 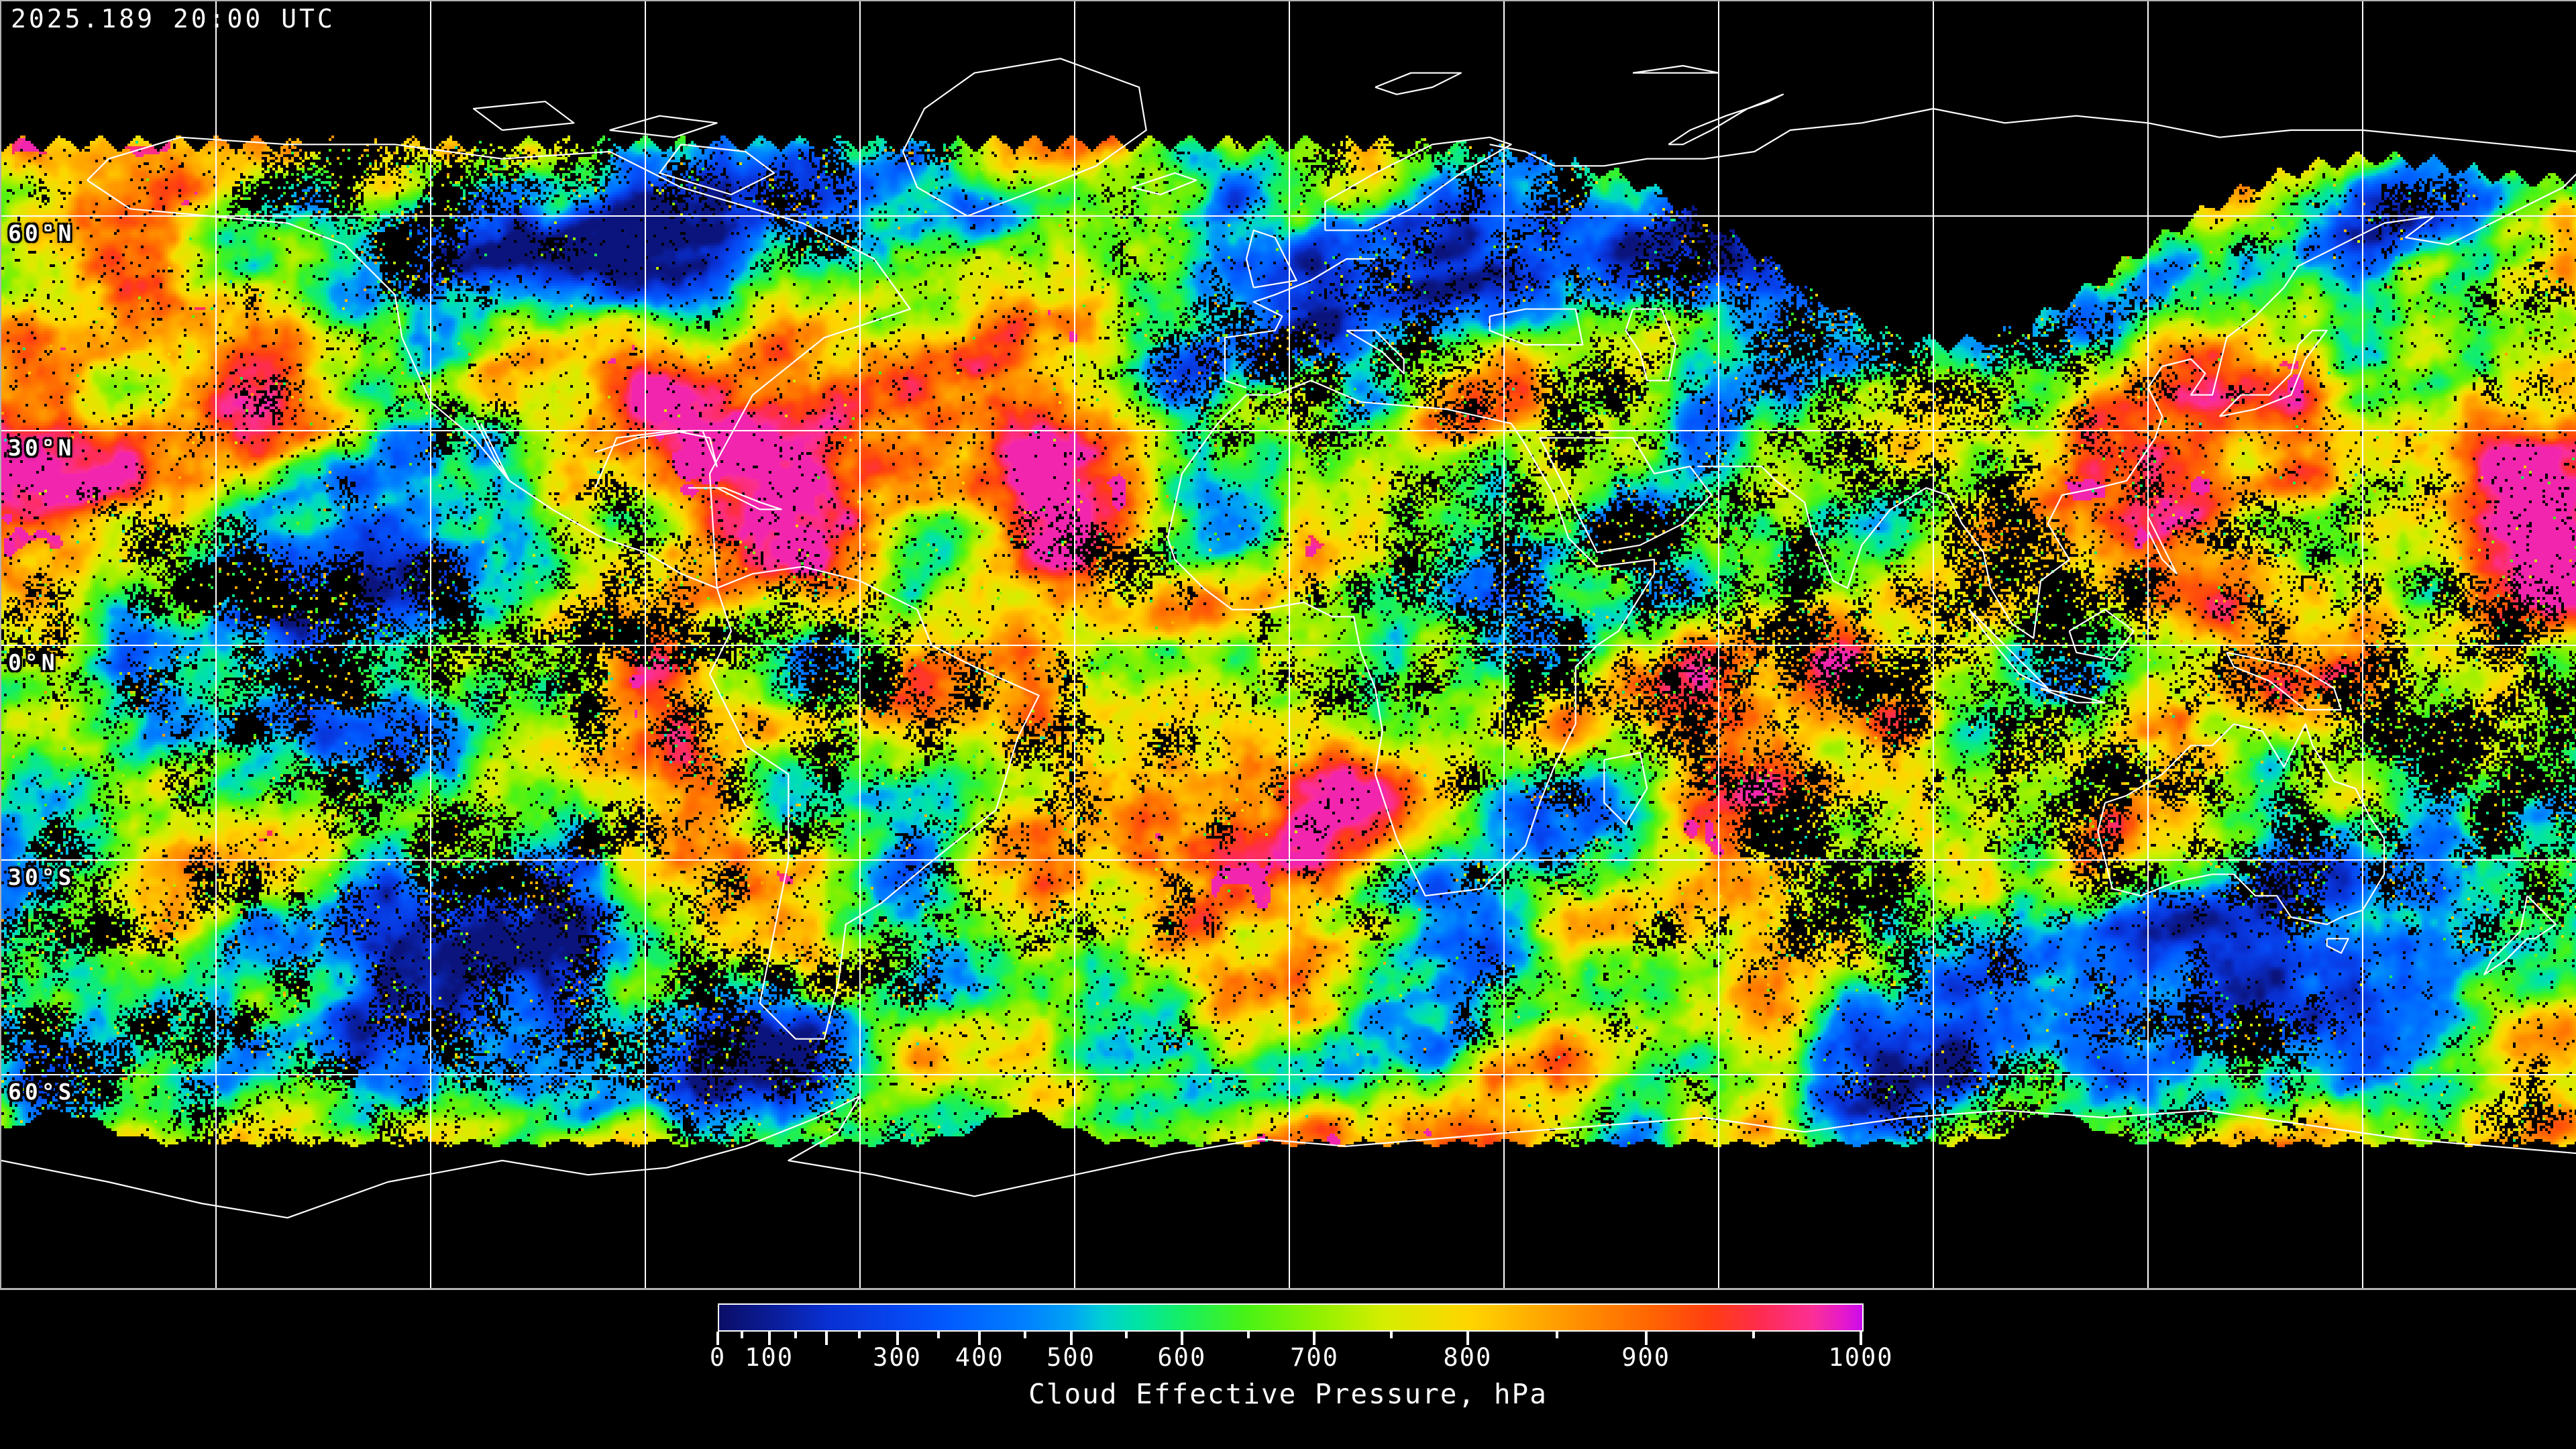 What do you see at coordinates (41, 448) in the screenshot?
I see `latitude-label: 30°N` at bounding box center [41, 448].